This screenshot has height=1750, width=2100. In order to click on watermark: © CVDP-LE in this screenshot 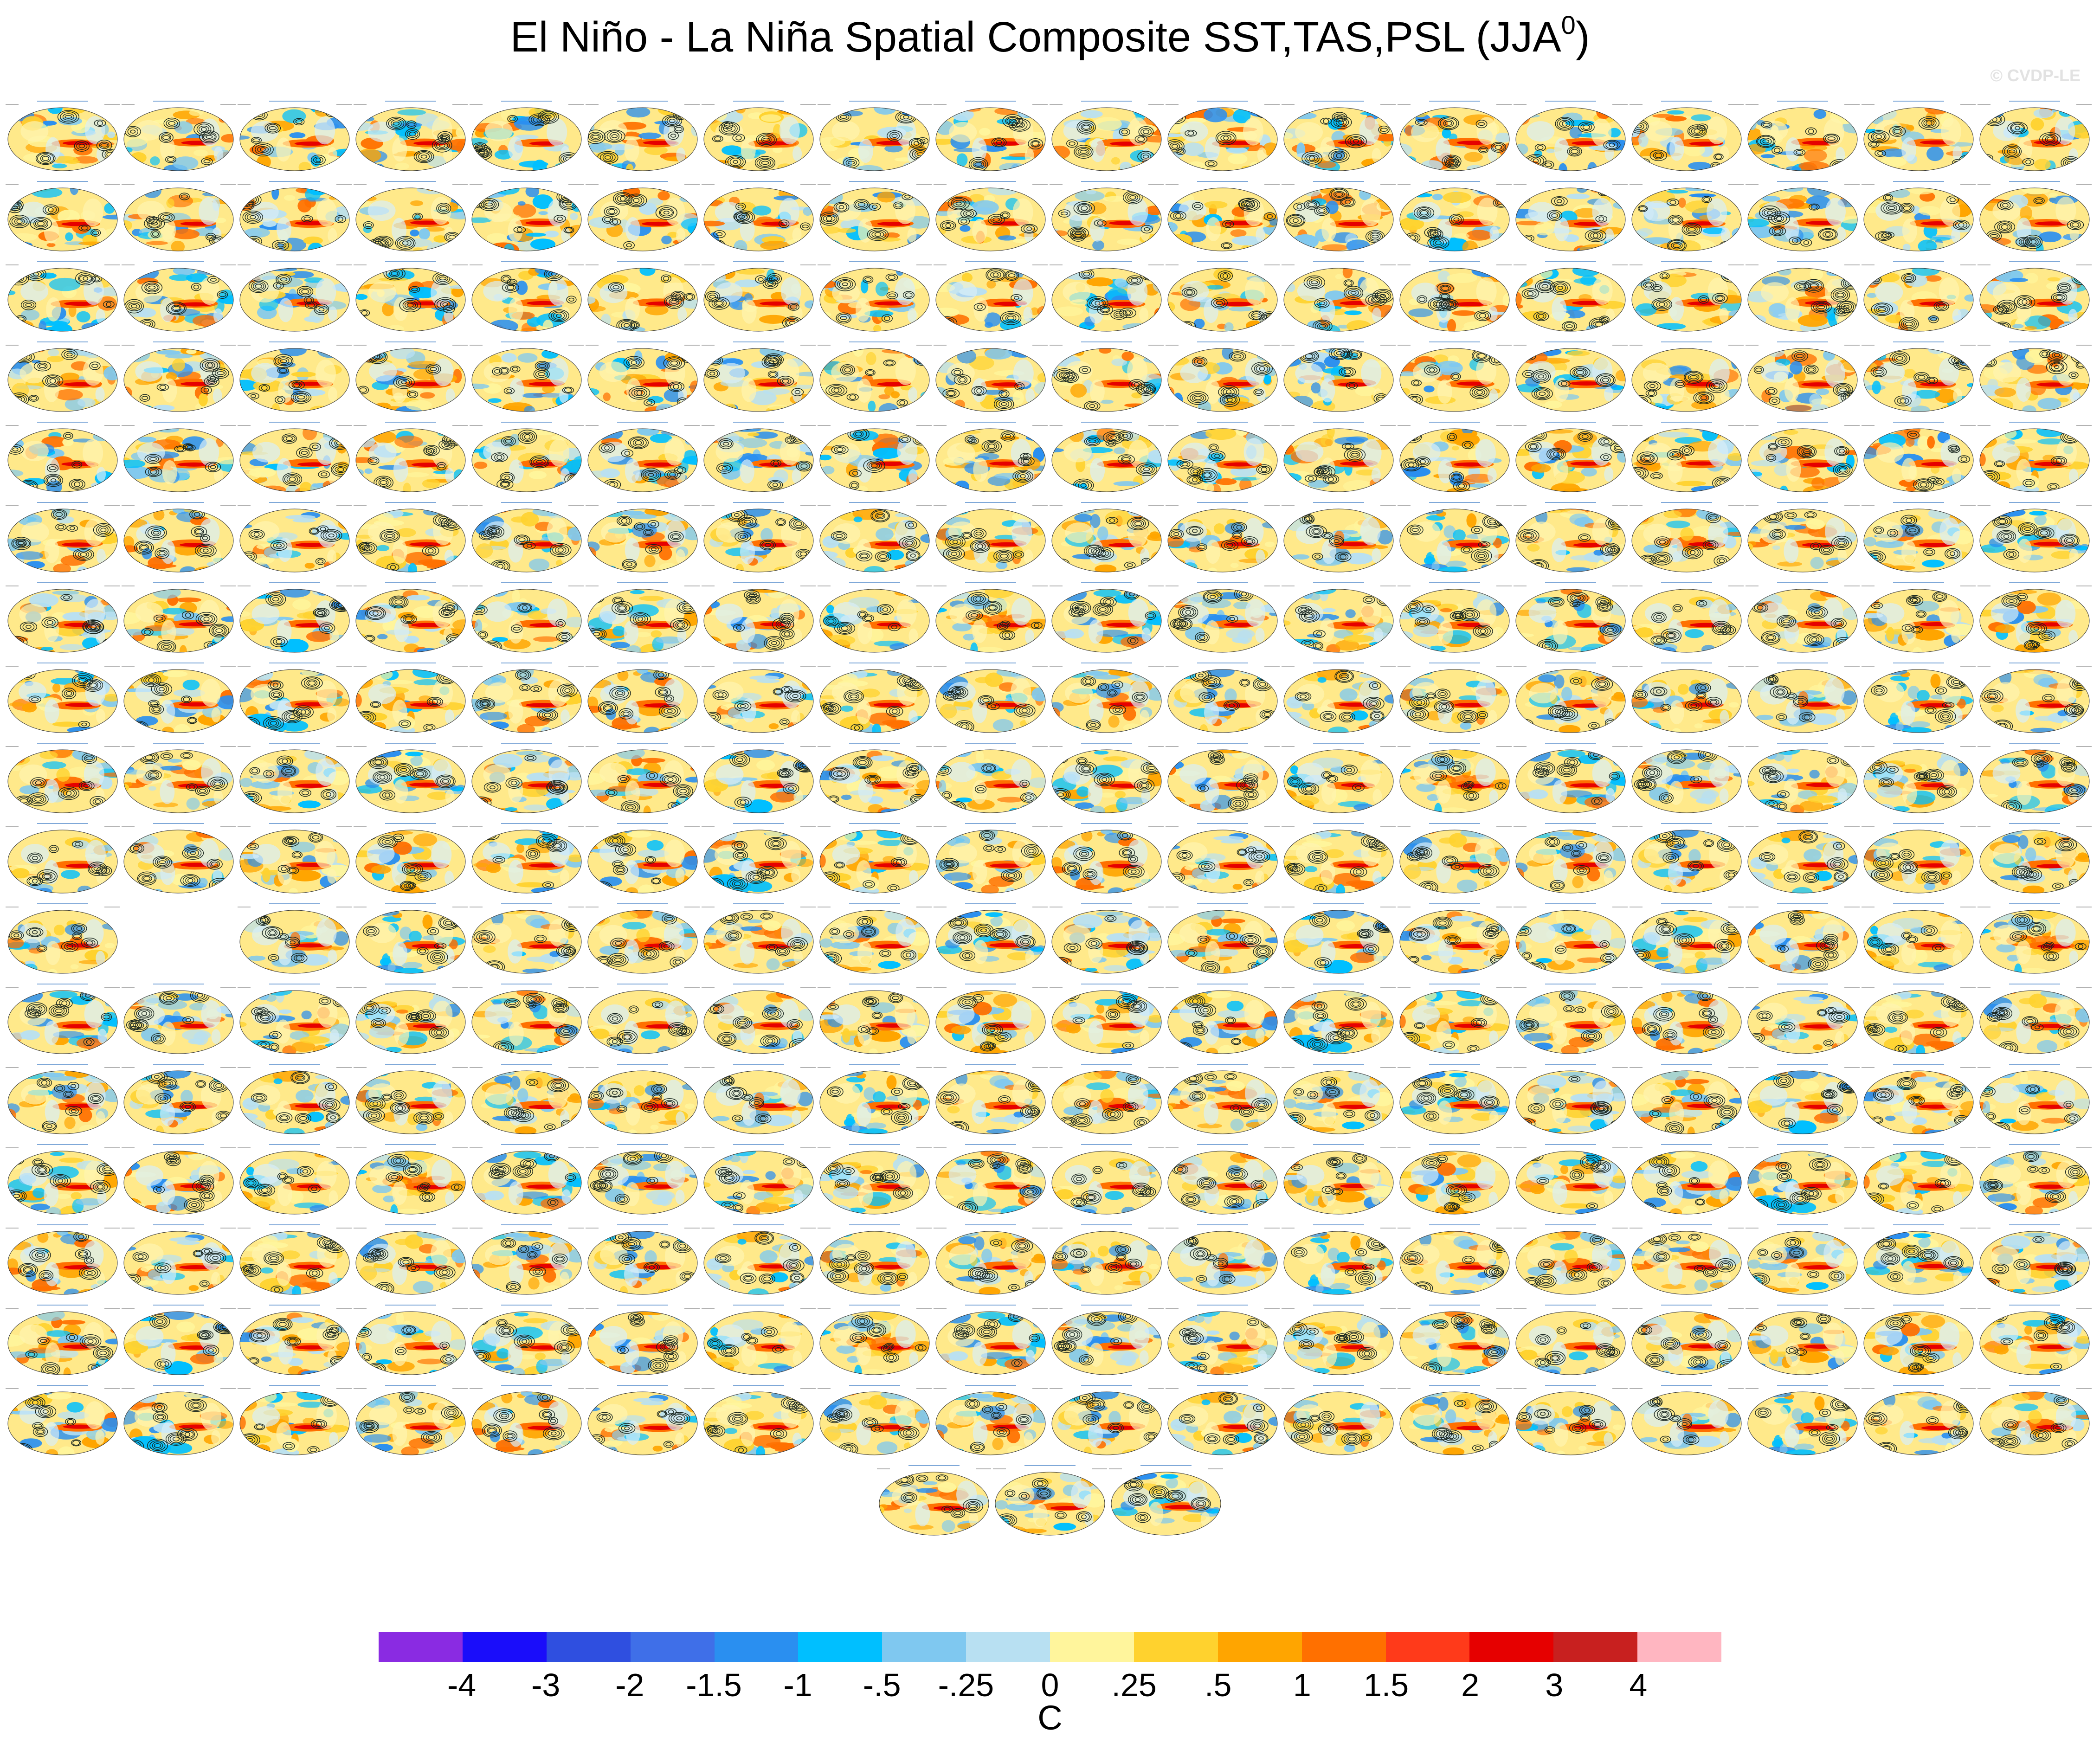, I will do `click(2036, 75)`.